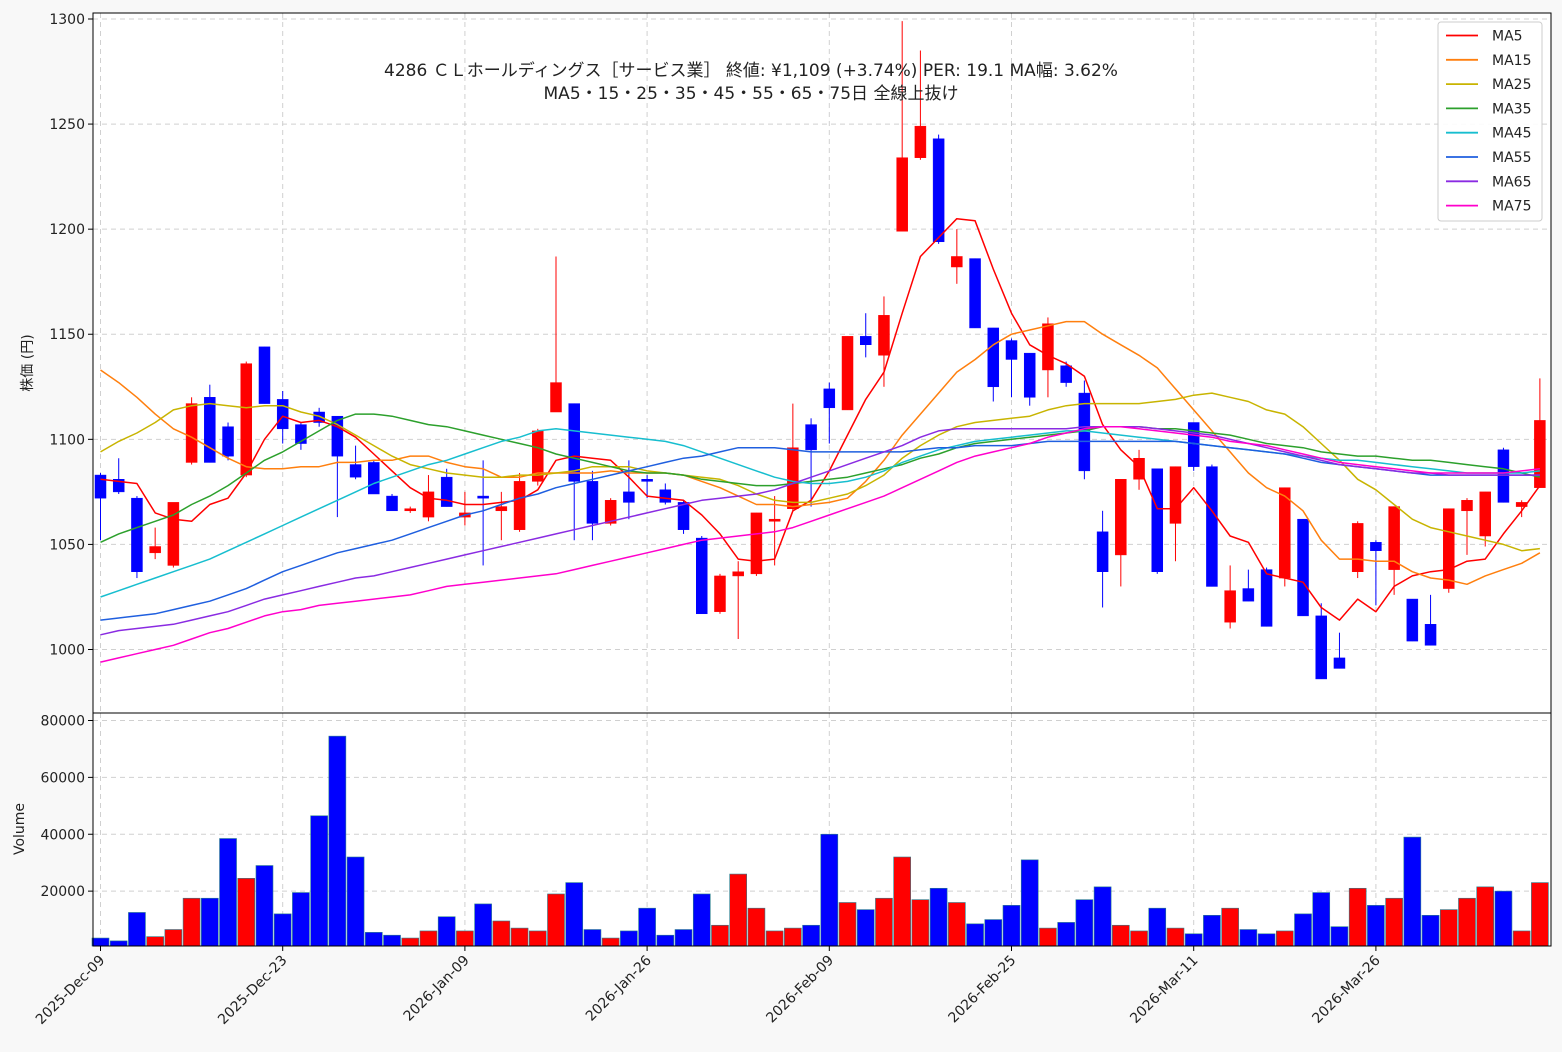 Image resolution: width=1562 pixels, height=1052 pixels. Describe the element at coordinates (67, 440) in the screenshot. I see `price-tick-label: 1100` at that location.